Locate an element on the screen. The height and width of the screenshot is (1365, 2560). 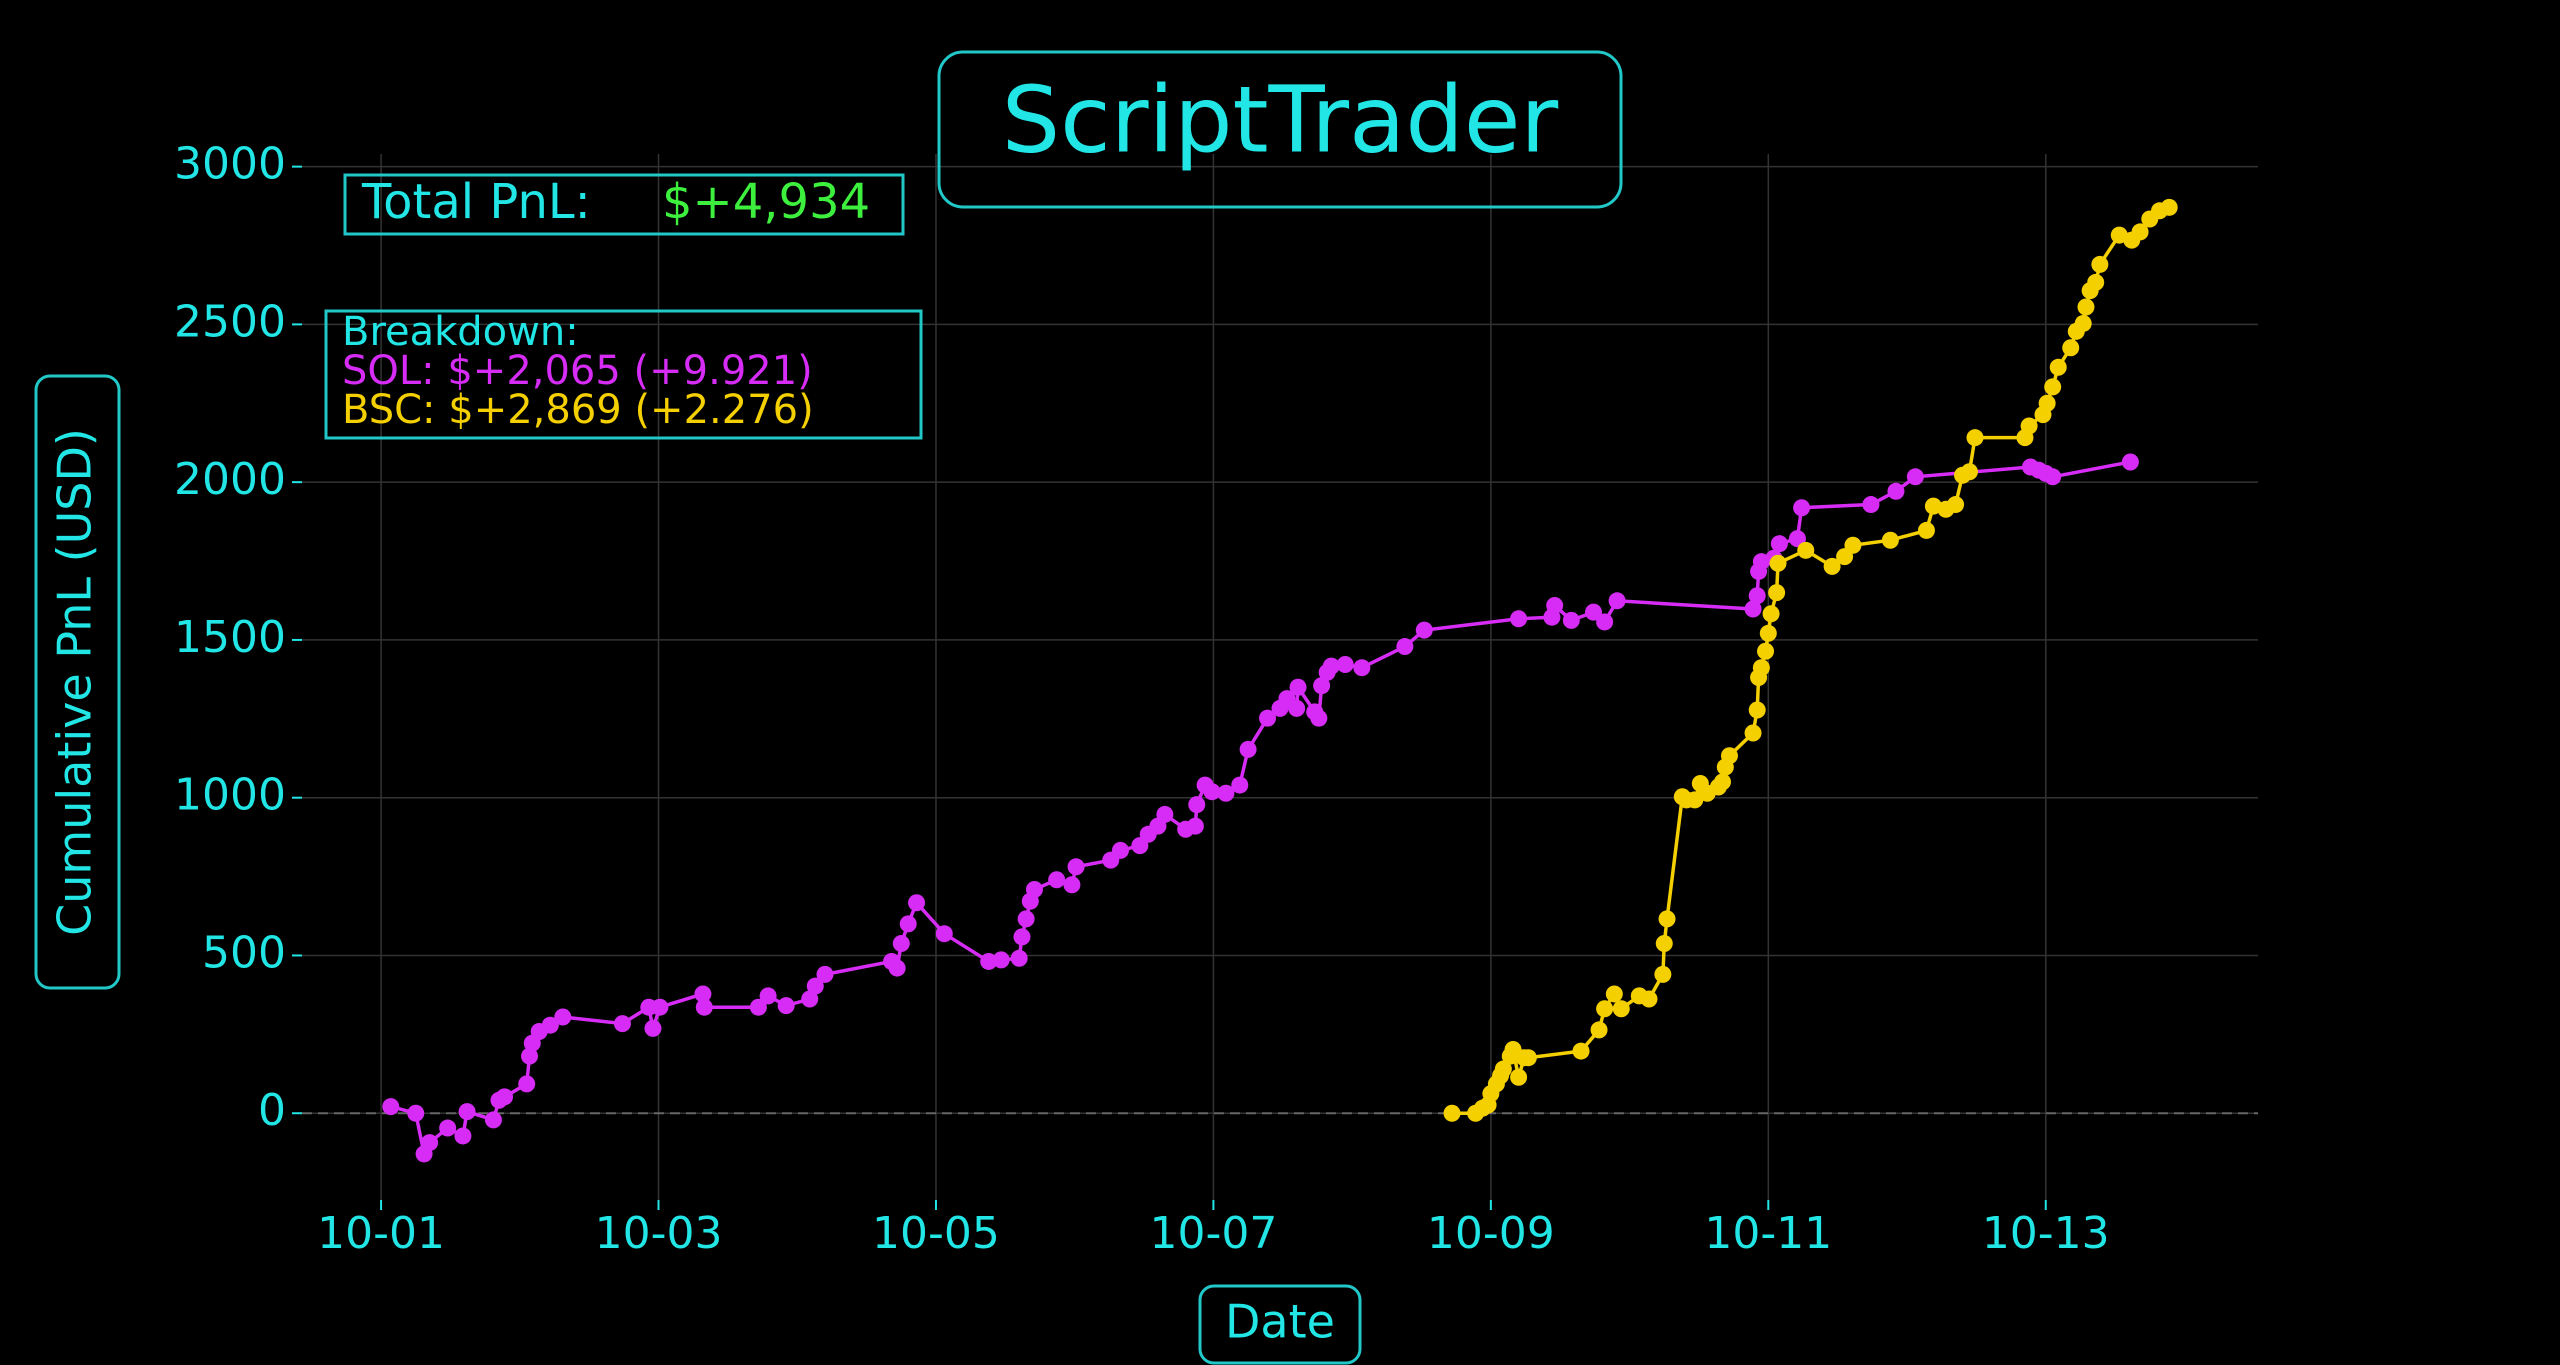
x-axis-label: Date is located at coordinates (1280, 1322).